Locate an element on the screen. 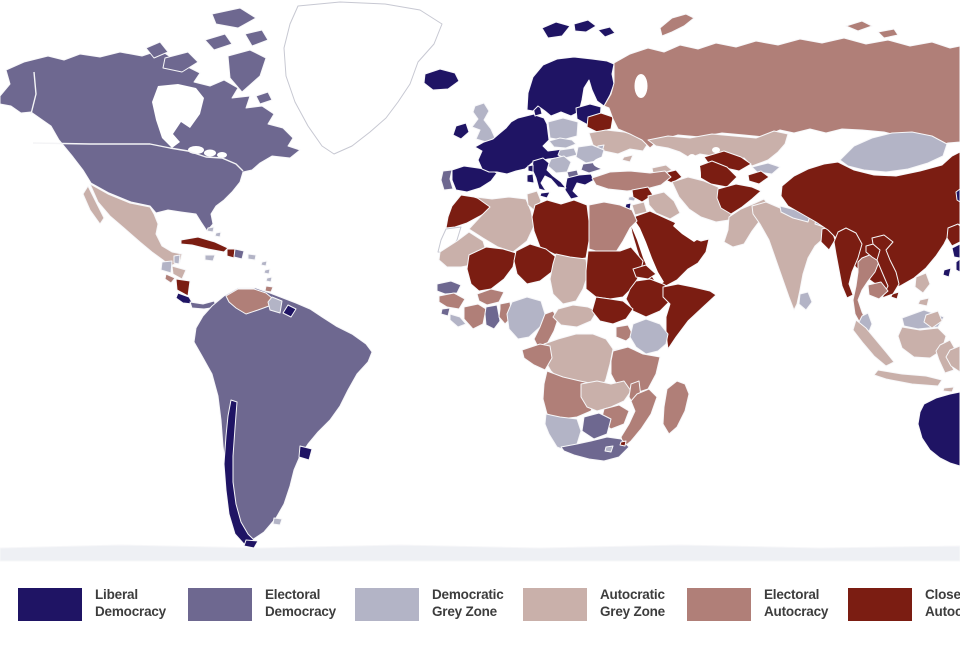  region-vietnam is located at coordinates (885, 266).